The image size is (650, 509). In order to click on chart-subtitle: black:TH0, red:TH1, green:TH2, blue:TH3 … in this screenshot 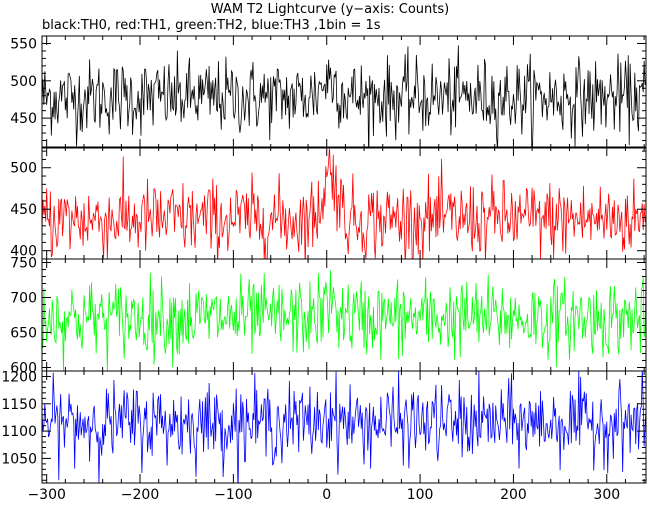, I will do `click(211, 25)`.